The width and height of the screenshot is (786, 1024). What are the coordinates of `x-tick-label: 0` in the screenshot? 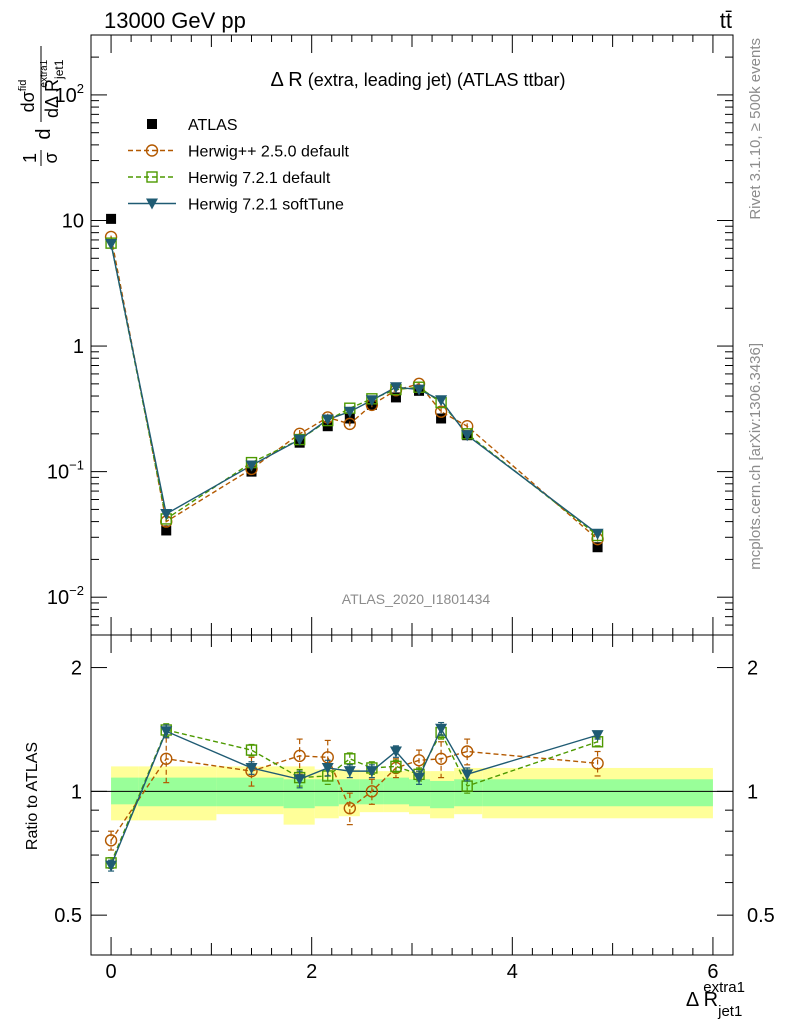 It's located at (111, 972).